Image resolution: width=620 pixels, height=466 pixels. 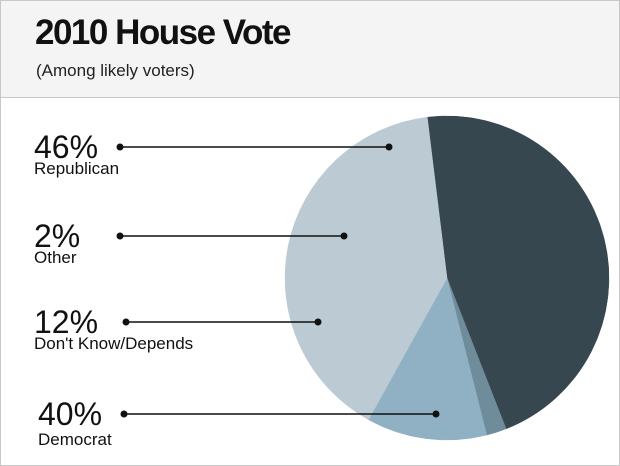 I want to click on slice-value-label: 12%, so click(x=66, y=322).